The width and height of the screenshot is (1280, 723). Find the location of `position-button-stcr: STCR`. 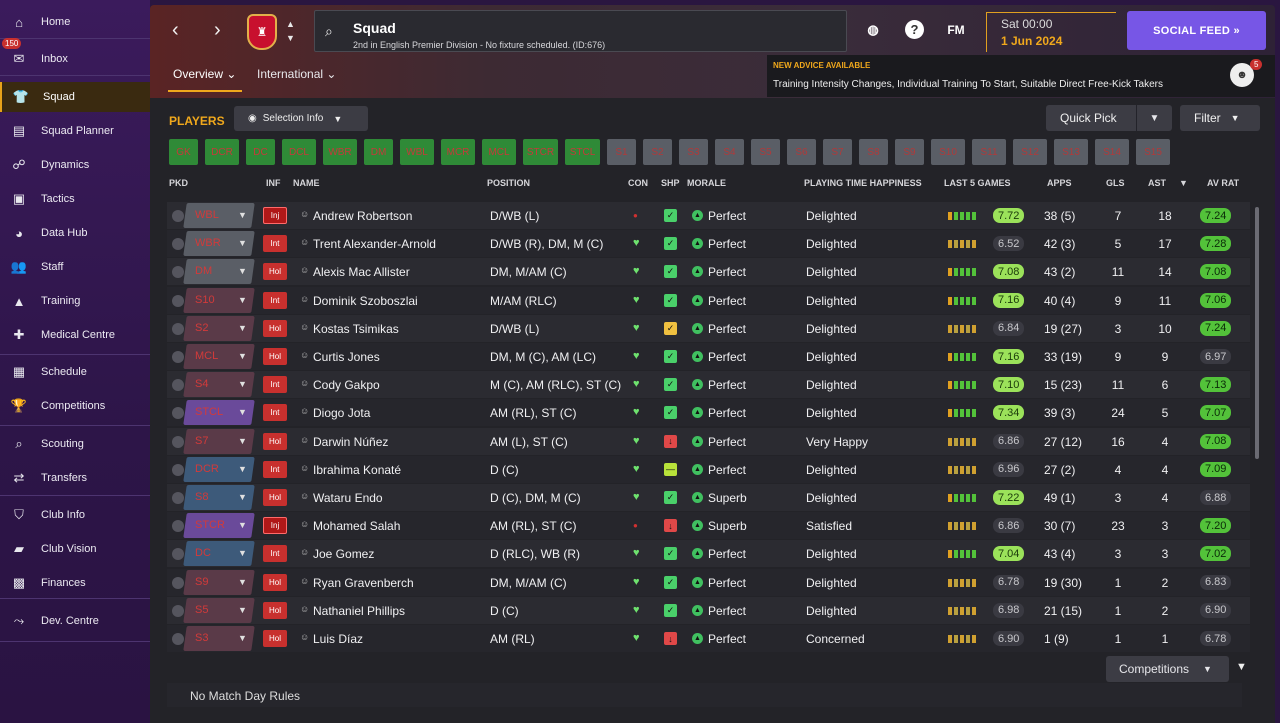

position-button-stcr: STCR is located at coordinates (540, 152).